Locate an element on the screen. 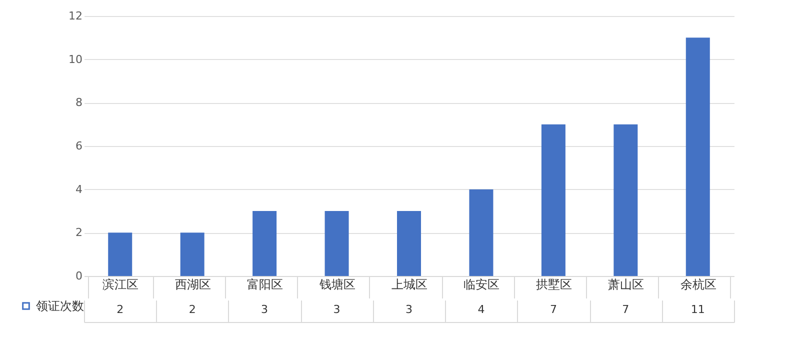  data-label: 4 is located at coordinates (481, 309).